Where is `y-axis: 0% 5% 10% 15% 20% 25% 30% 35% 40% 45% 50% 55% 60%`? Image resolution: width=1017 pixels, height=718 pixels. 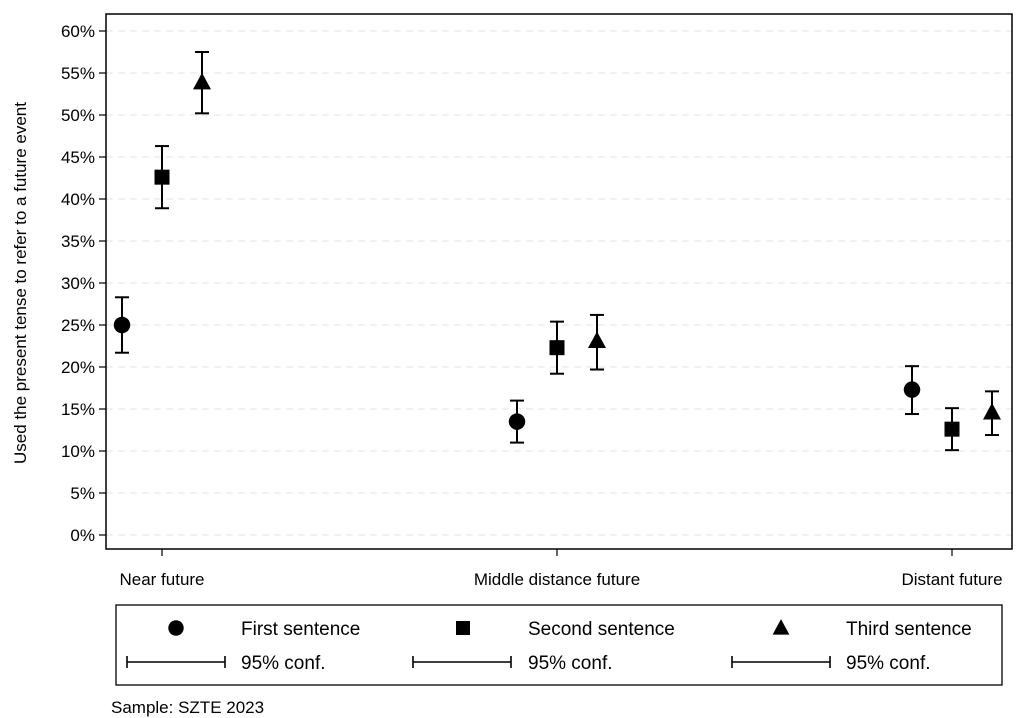 y-axis: 0% 5% 10% 15% 20% 25% 30% 35% 40% 45% 50% 55% 60% is located at coordinates (83, 283).